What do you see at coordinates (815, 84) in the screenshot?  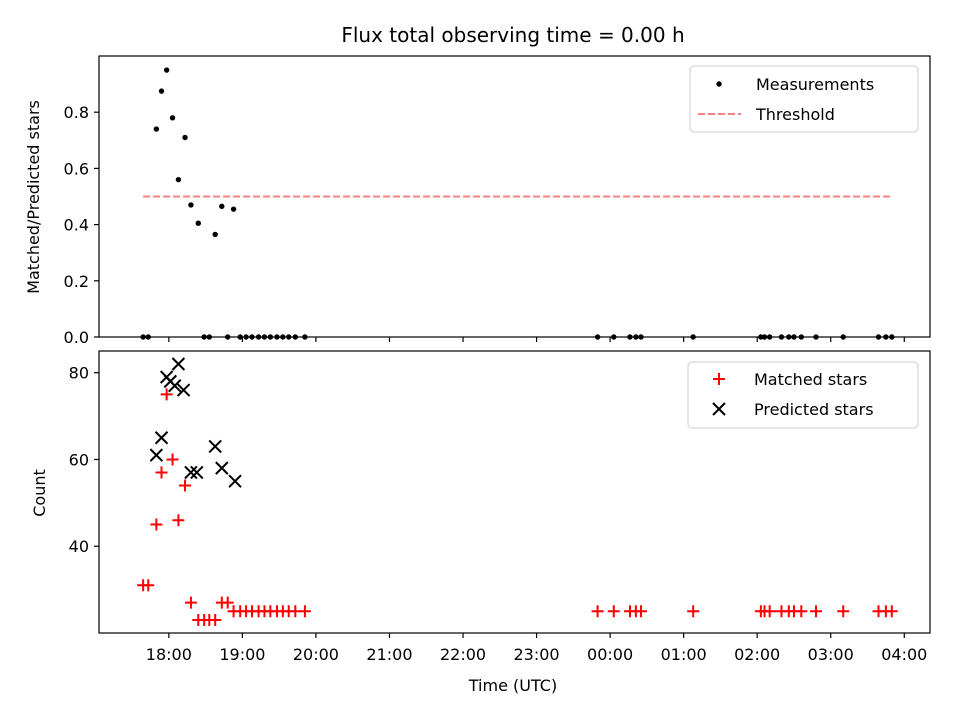 I see `legend-measurements-label: Measurements` at bounding box center [815, 84].